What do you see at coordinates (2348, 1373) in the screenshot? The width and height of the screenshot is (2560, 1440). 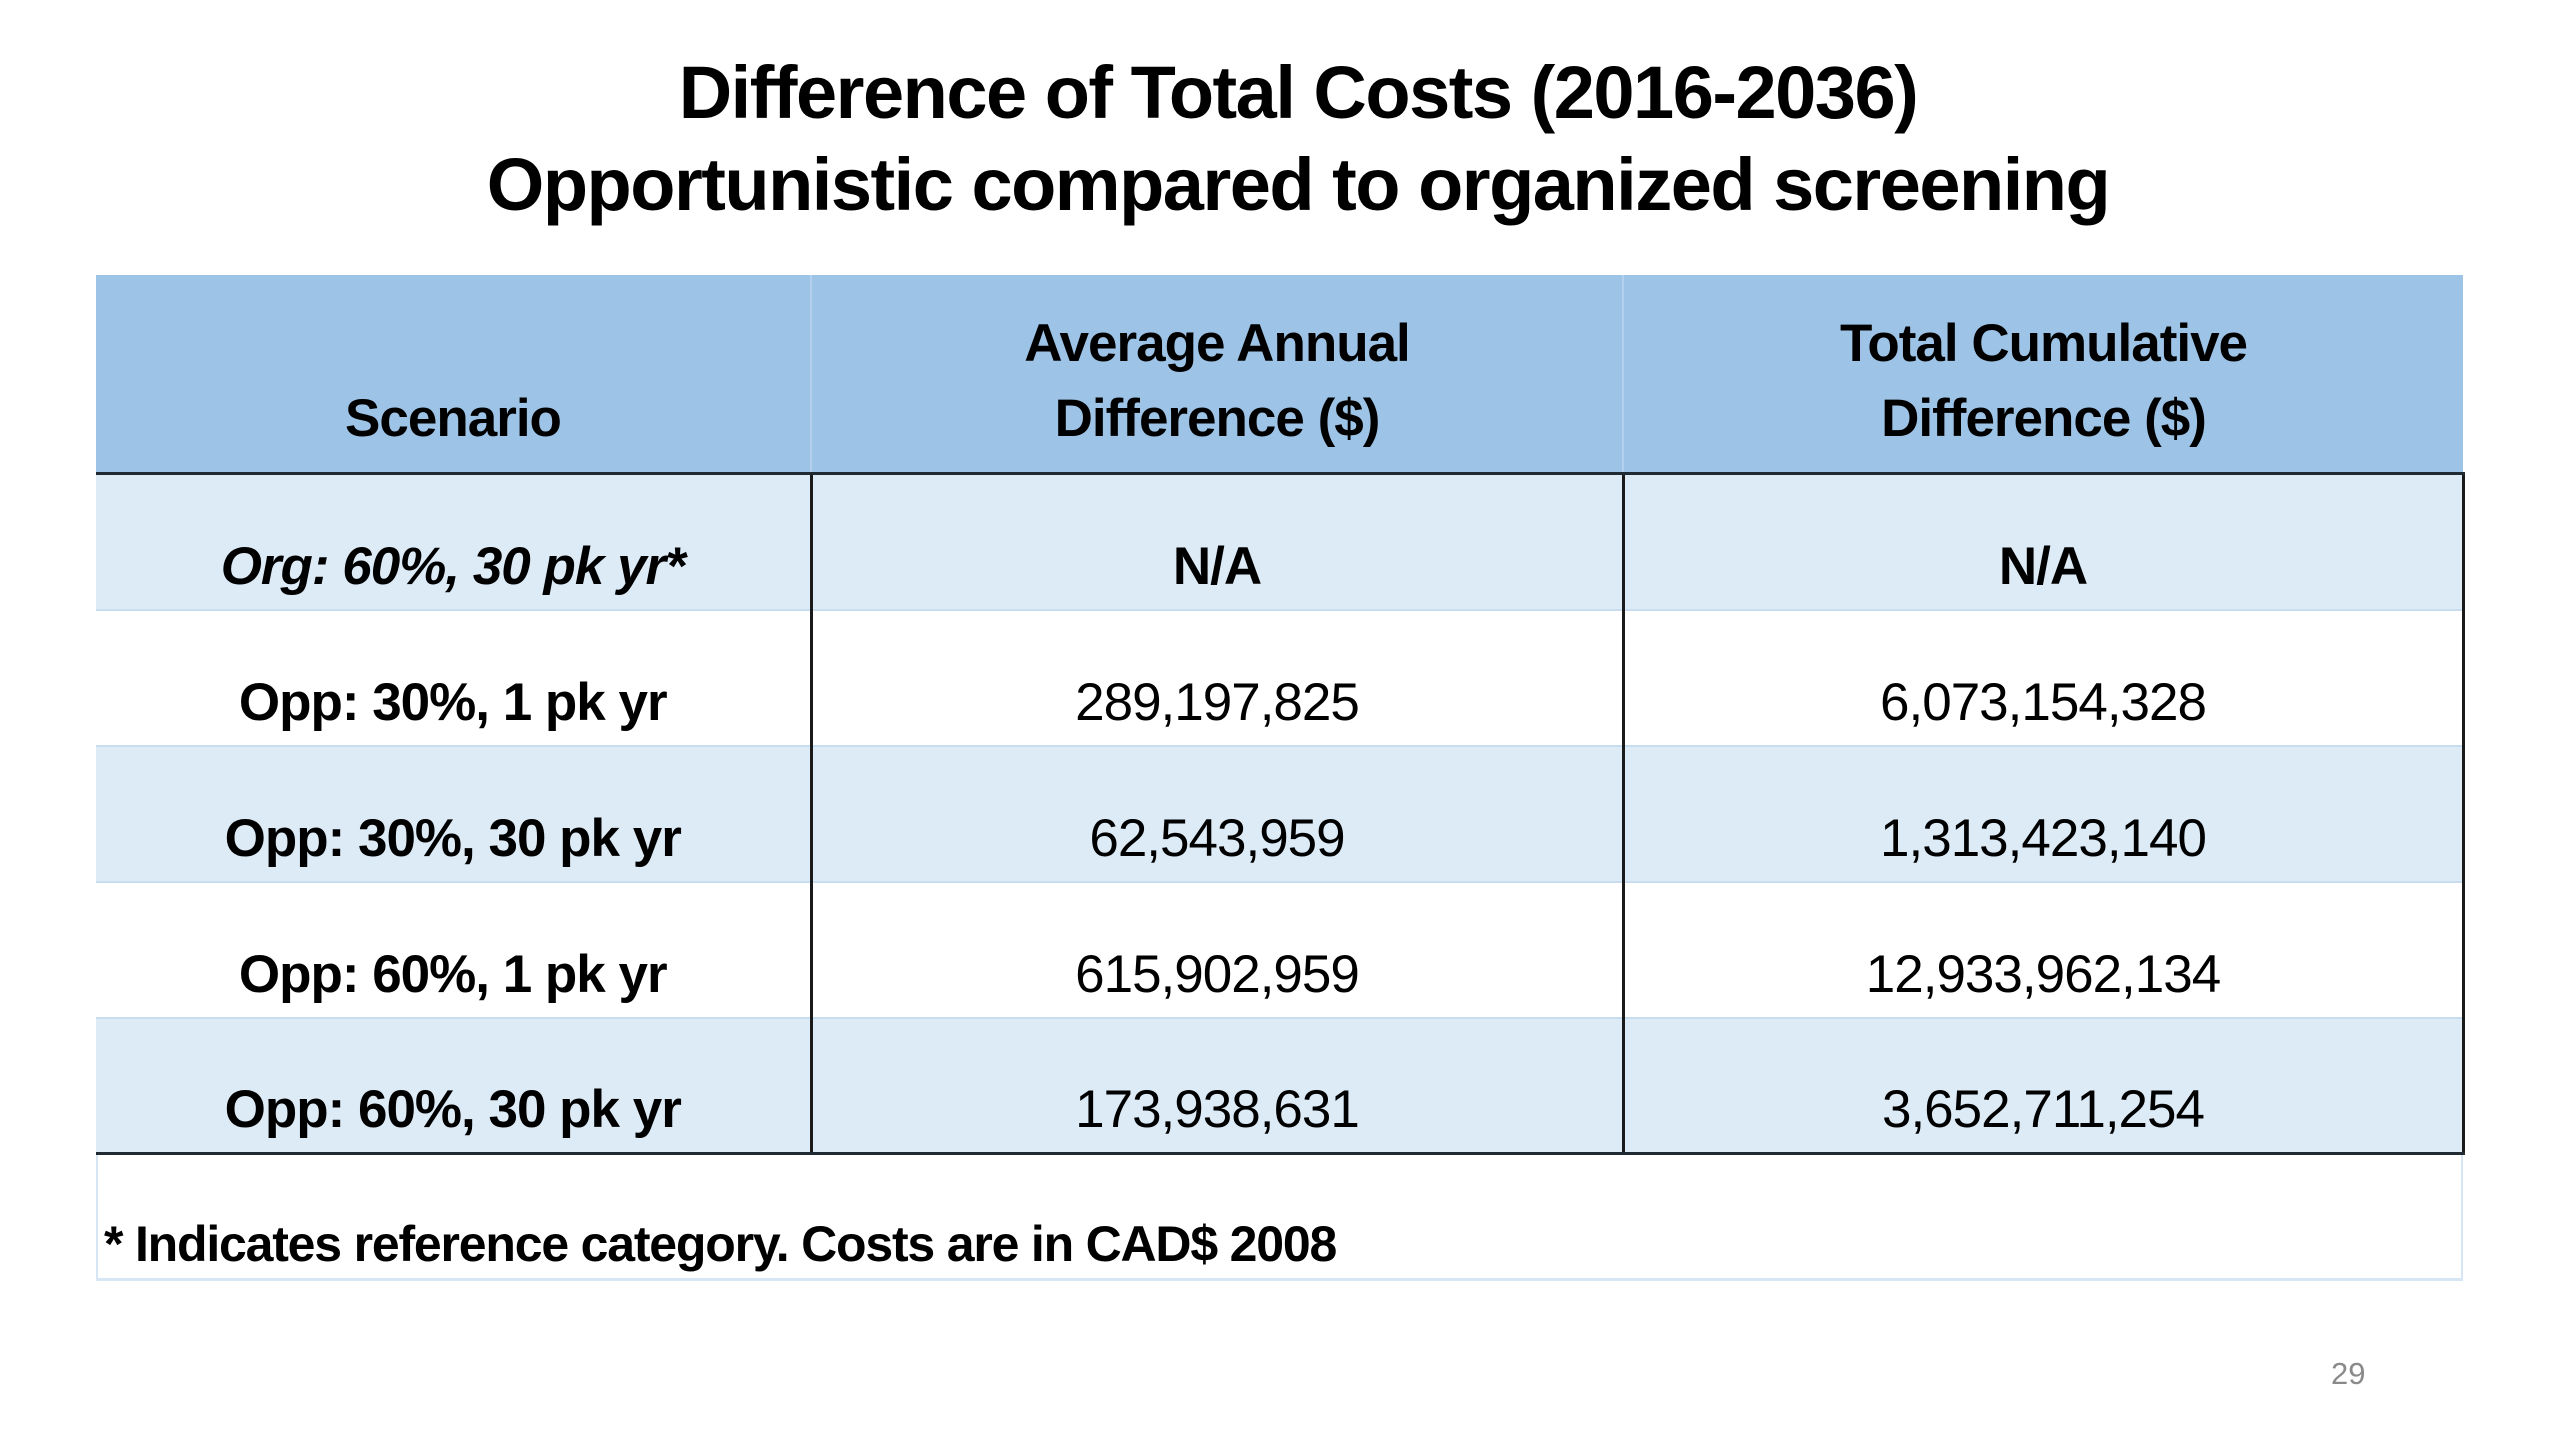 I see `page-number: 29` at bounding box center [2348, 1373].